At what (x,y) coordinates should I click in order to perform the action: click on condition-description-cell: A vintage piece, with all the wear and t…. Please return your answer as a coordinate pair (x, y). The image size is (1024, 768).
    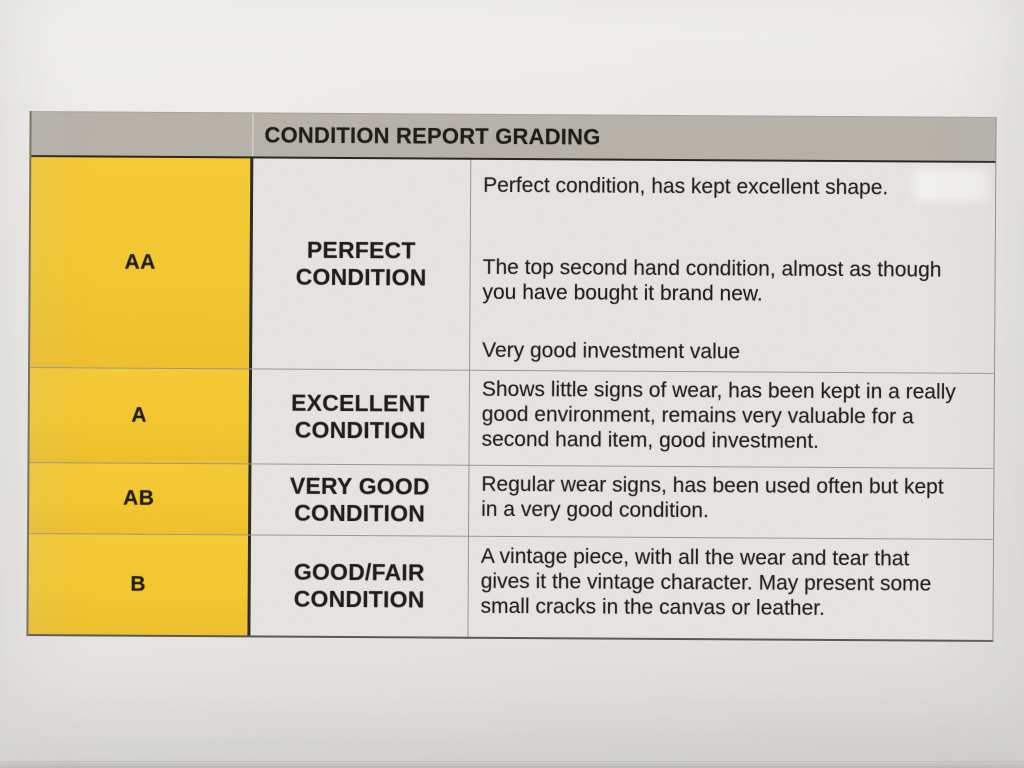
    Looking at the image, I should click on (730, 588).